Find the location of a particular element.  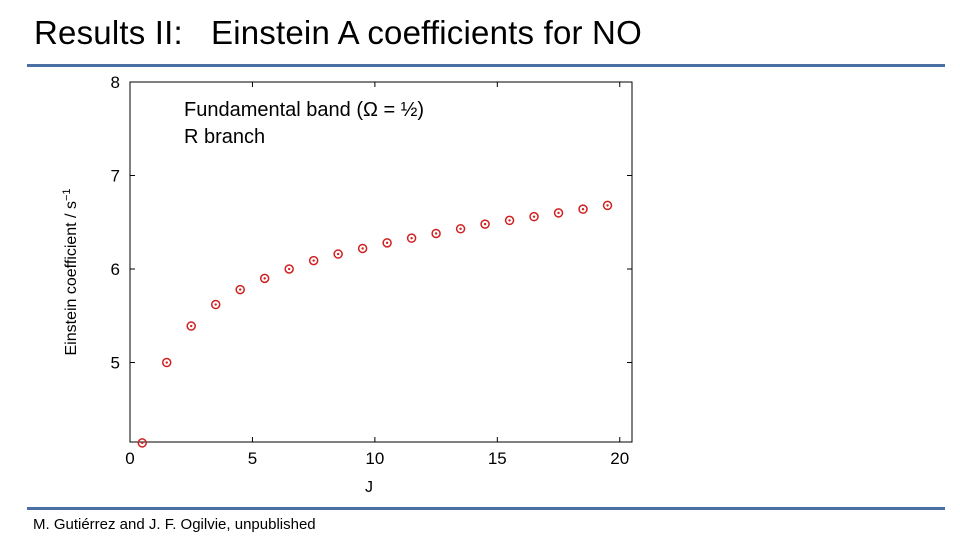

footer-divider is located at coordinates (486, 508).